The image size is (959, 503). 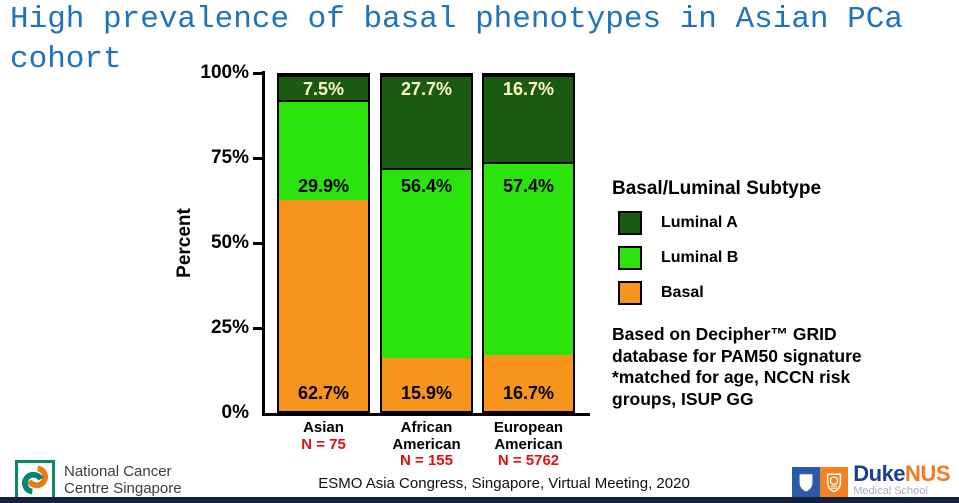 What do you see at coordinates (118, 471) in the screenshot?
I see `nccs-line1: National Cancer` at bounding box center [118, 471].